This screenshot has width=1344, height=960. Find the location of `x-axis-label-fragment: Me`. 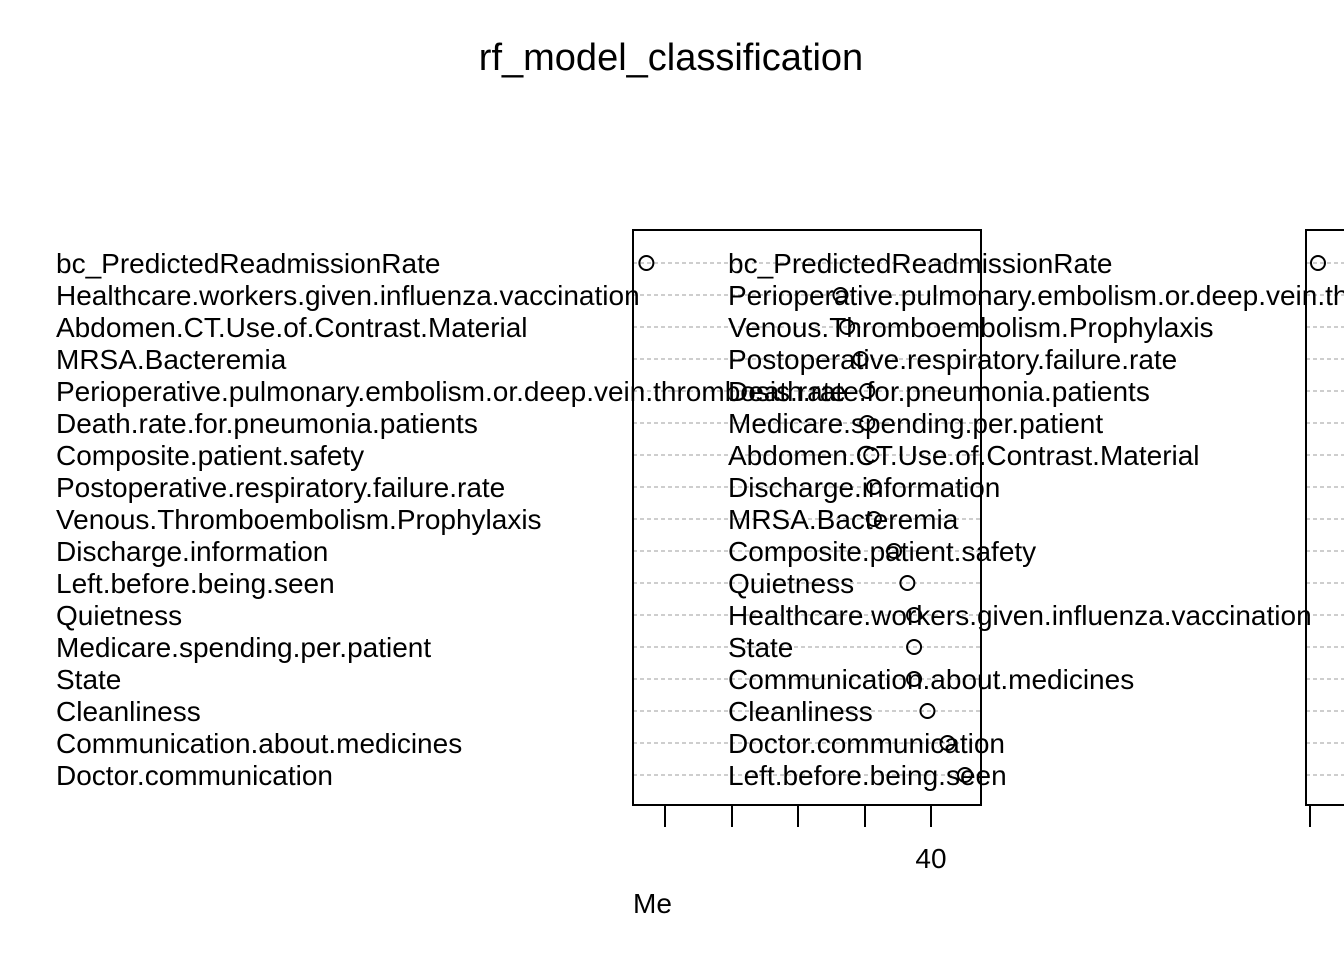

x-axis-label-fragment: Me is located at coordinates (652, 903).